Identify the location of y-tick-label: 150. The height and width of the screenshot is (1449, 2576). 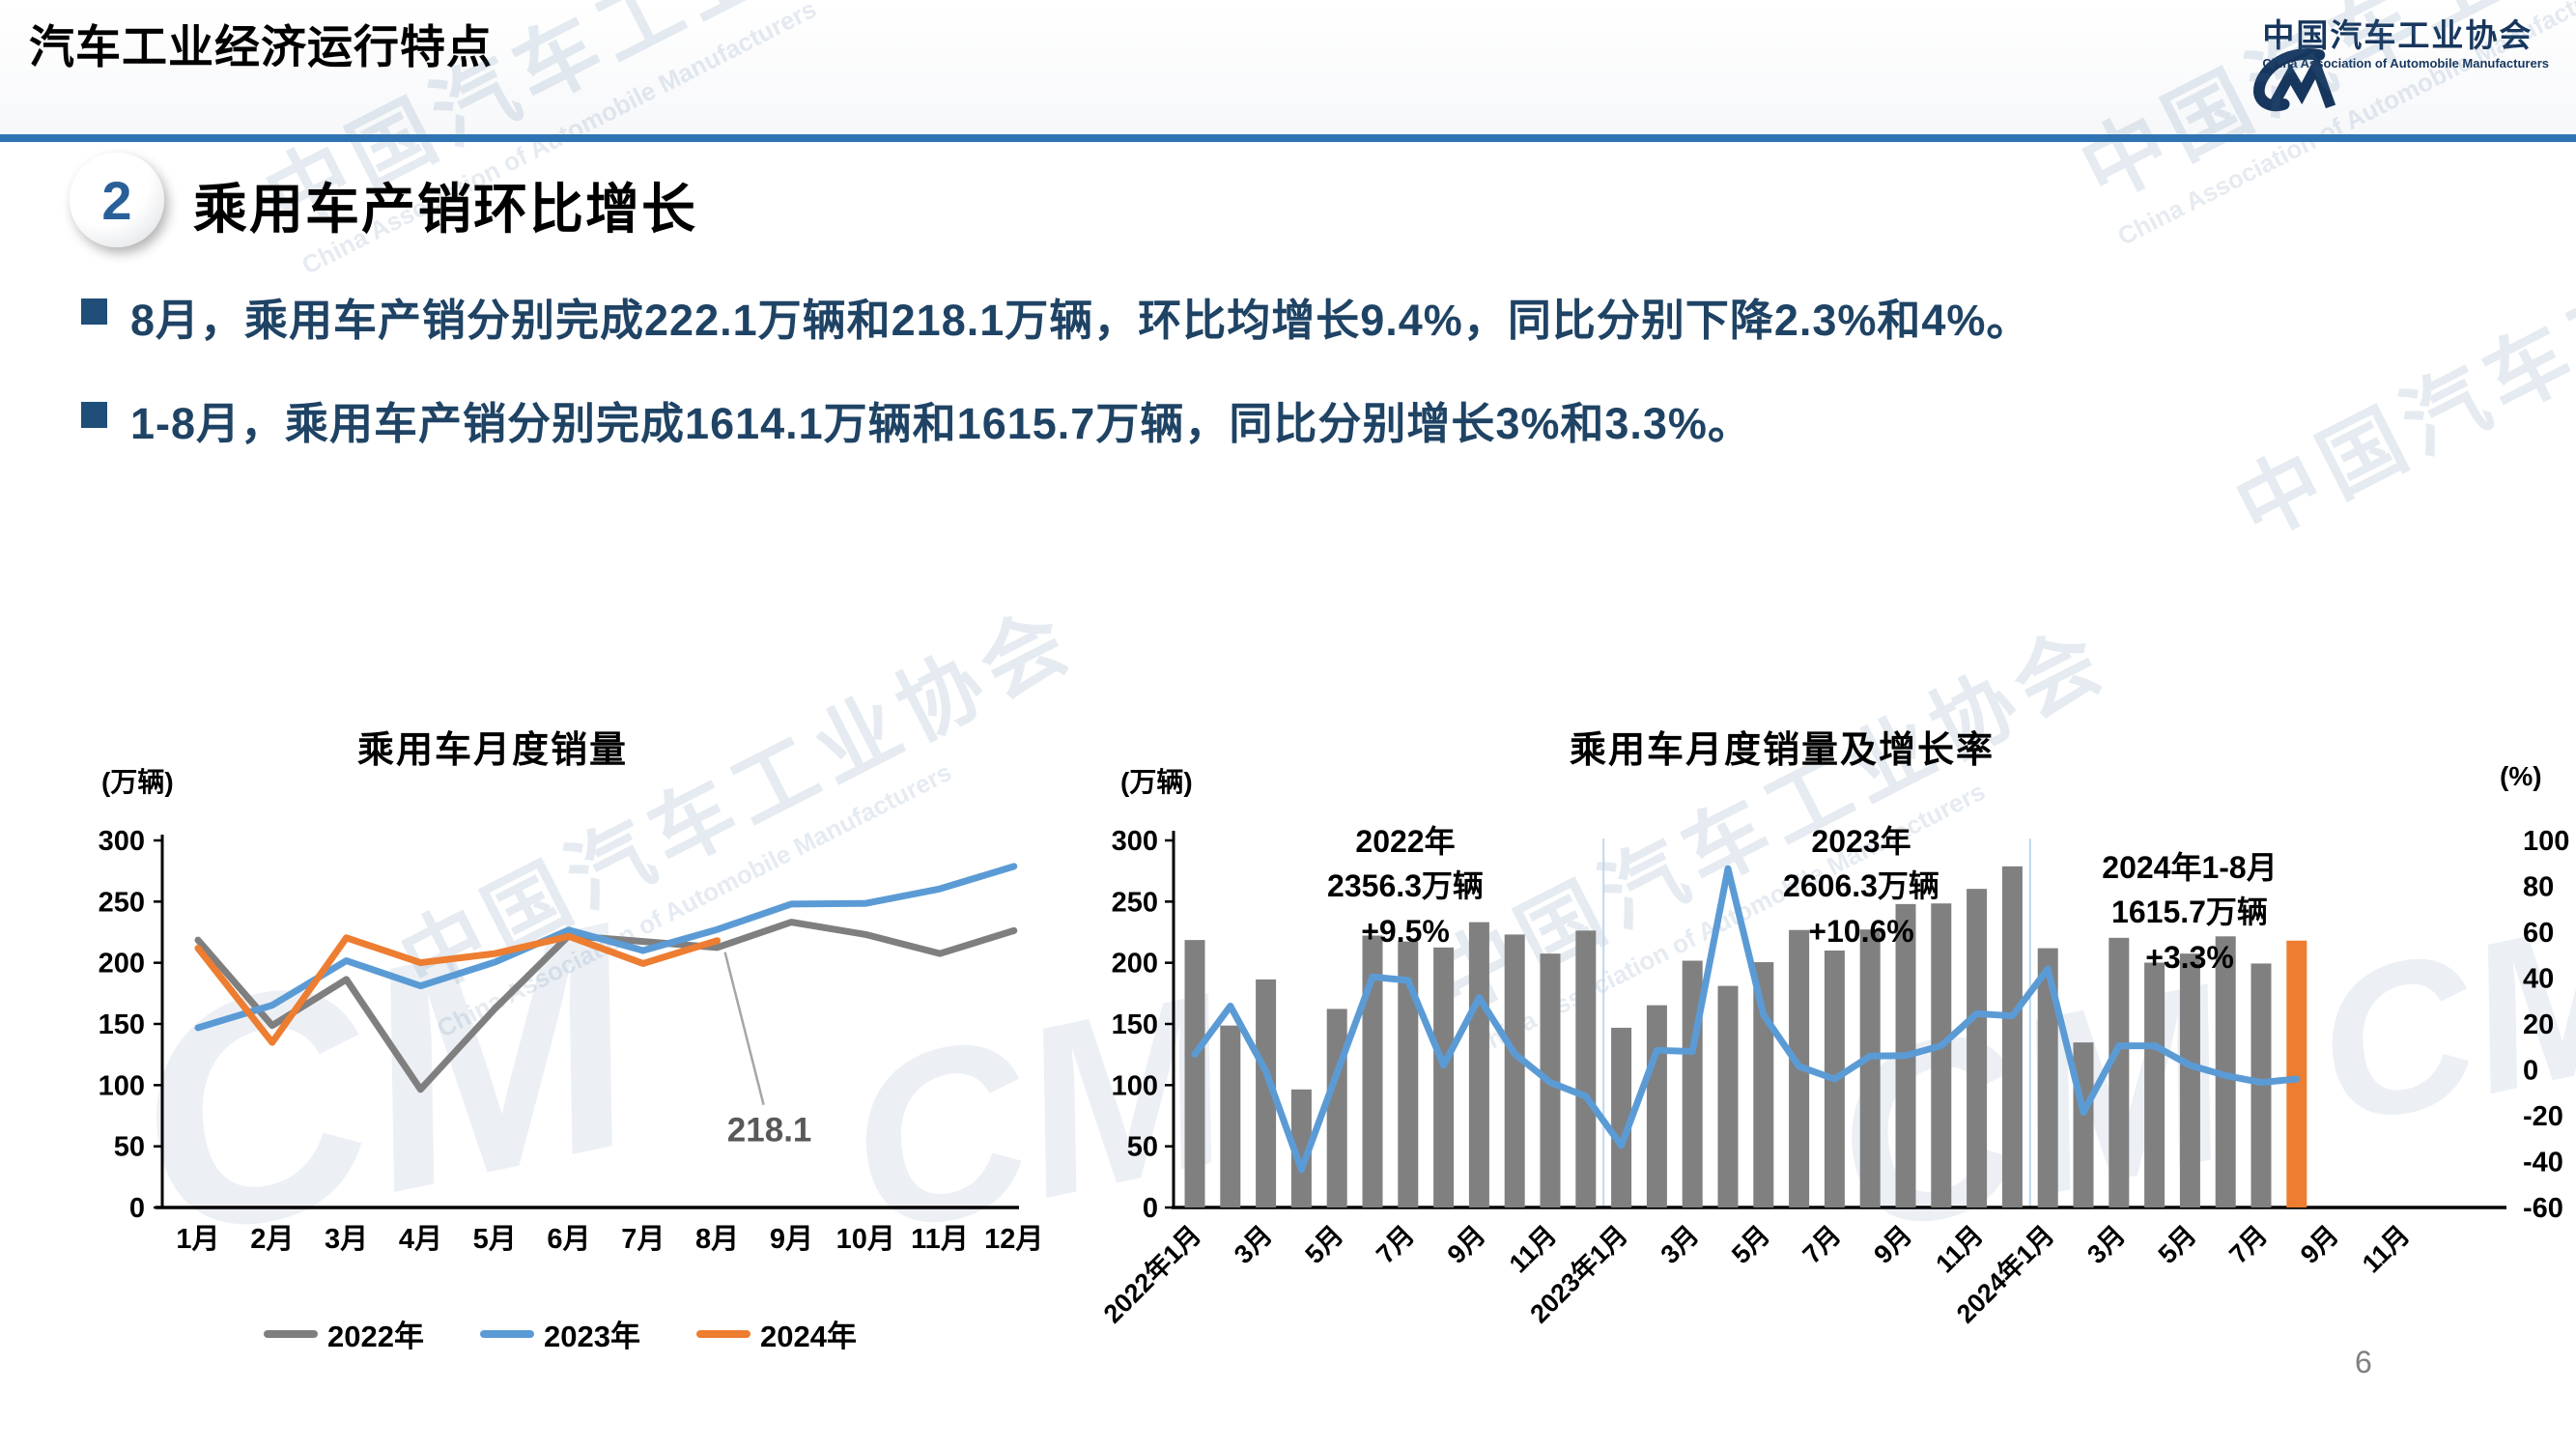
(122, 1024).